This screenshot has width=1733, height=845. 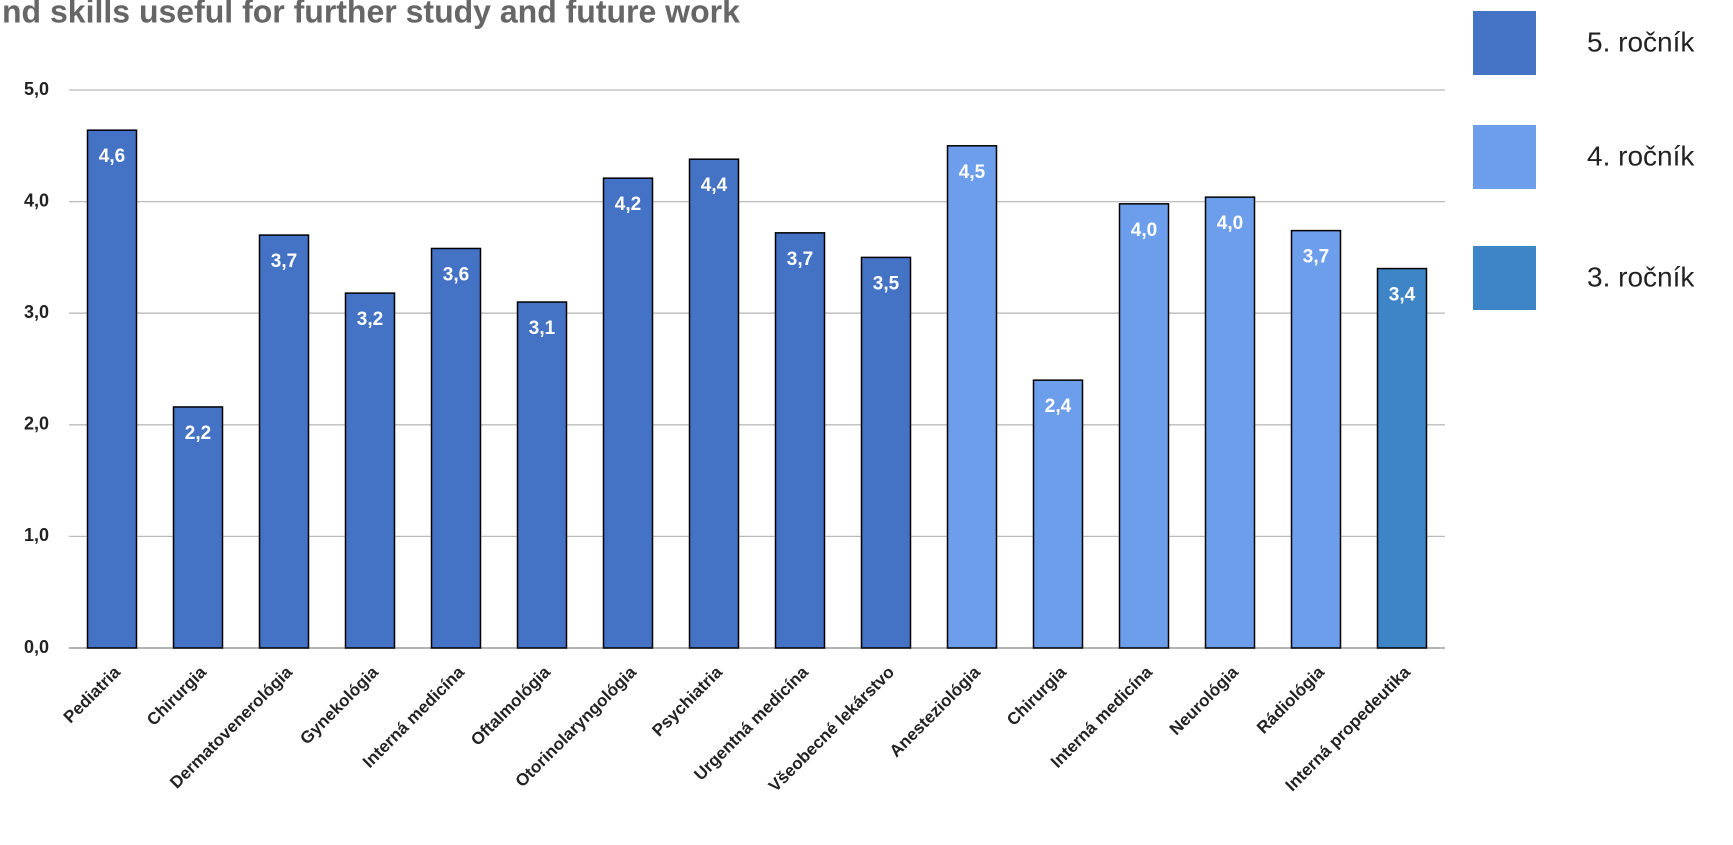 I want to click on value-label: 3,1, so click(x=542, y=328).